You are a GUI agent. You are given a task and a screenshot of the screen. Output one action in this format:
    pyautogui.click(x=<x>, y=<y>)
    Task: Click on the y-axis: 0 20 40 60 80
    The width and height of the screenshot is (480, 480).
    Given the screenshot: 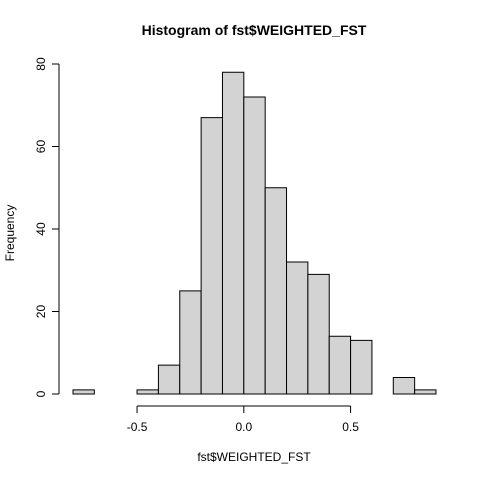 What is the action you would take?
    pyautogui.click(x=46, y=227)
    